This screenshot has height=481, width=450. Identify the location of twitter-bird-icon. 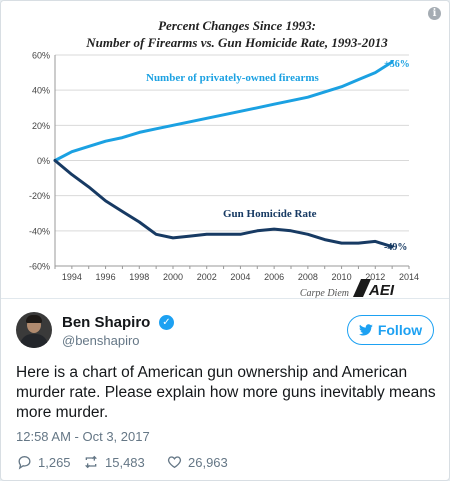
(365, 330).